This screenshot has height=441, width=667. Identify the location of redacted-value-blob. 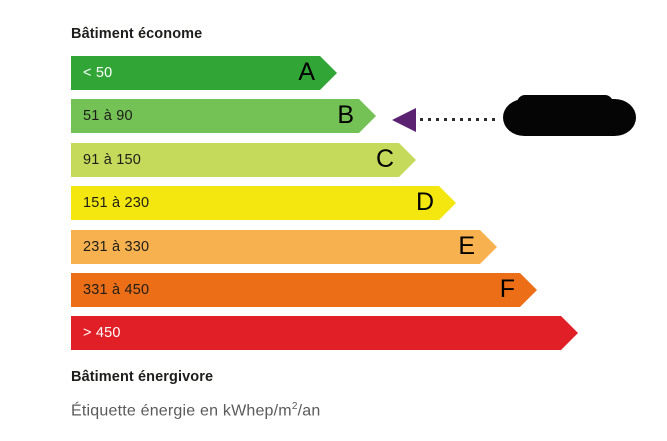
(569, 115).